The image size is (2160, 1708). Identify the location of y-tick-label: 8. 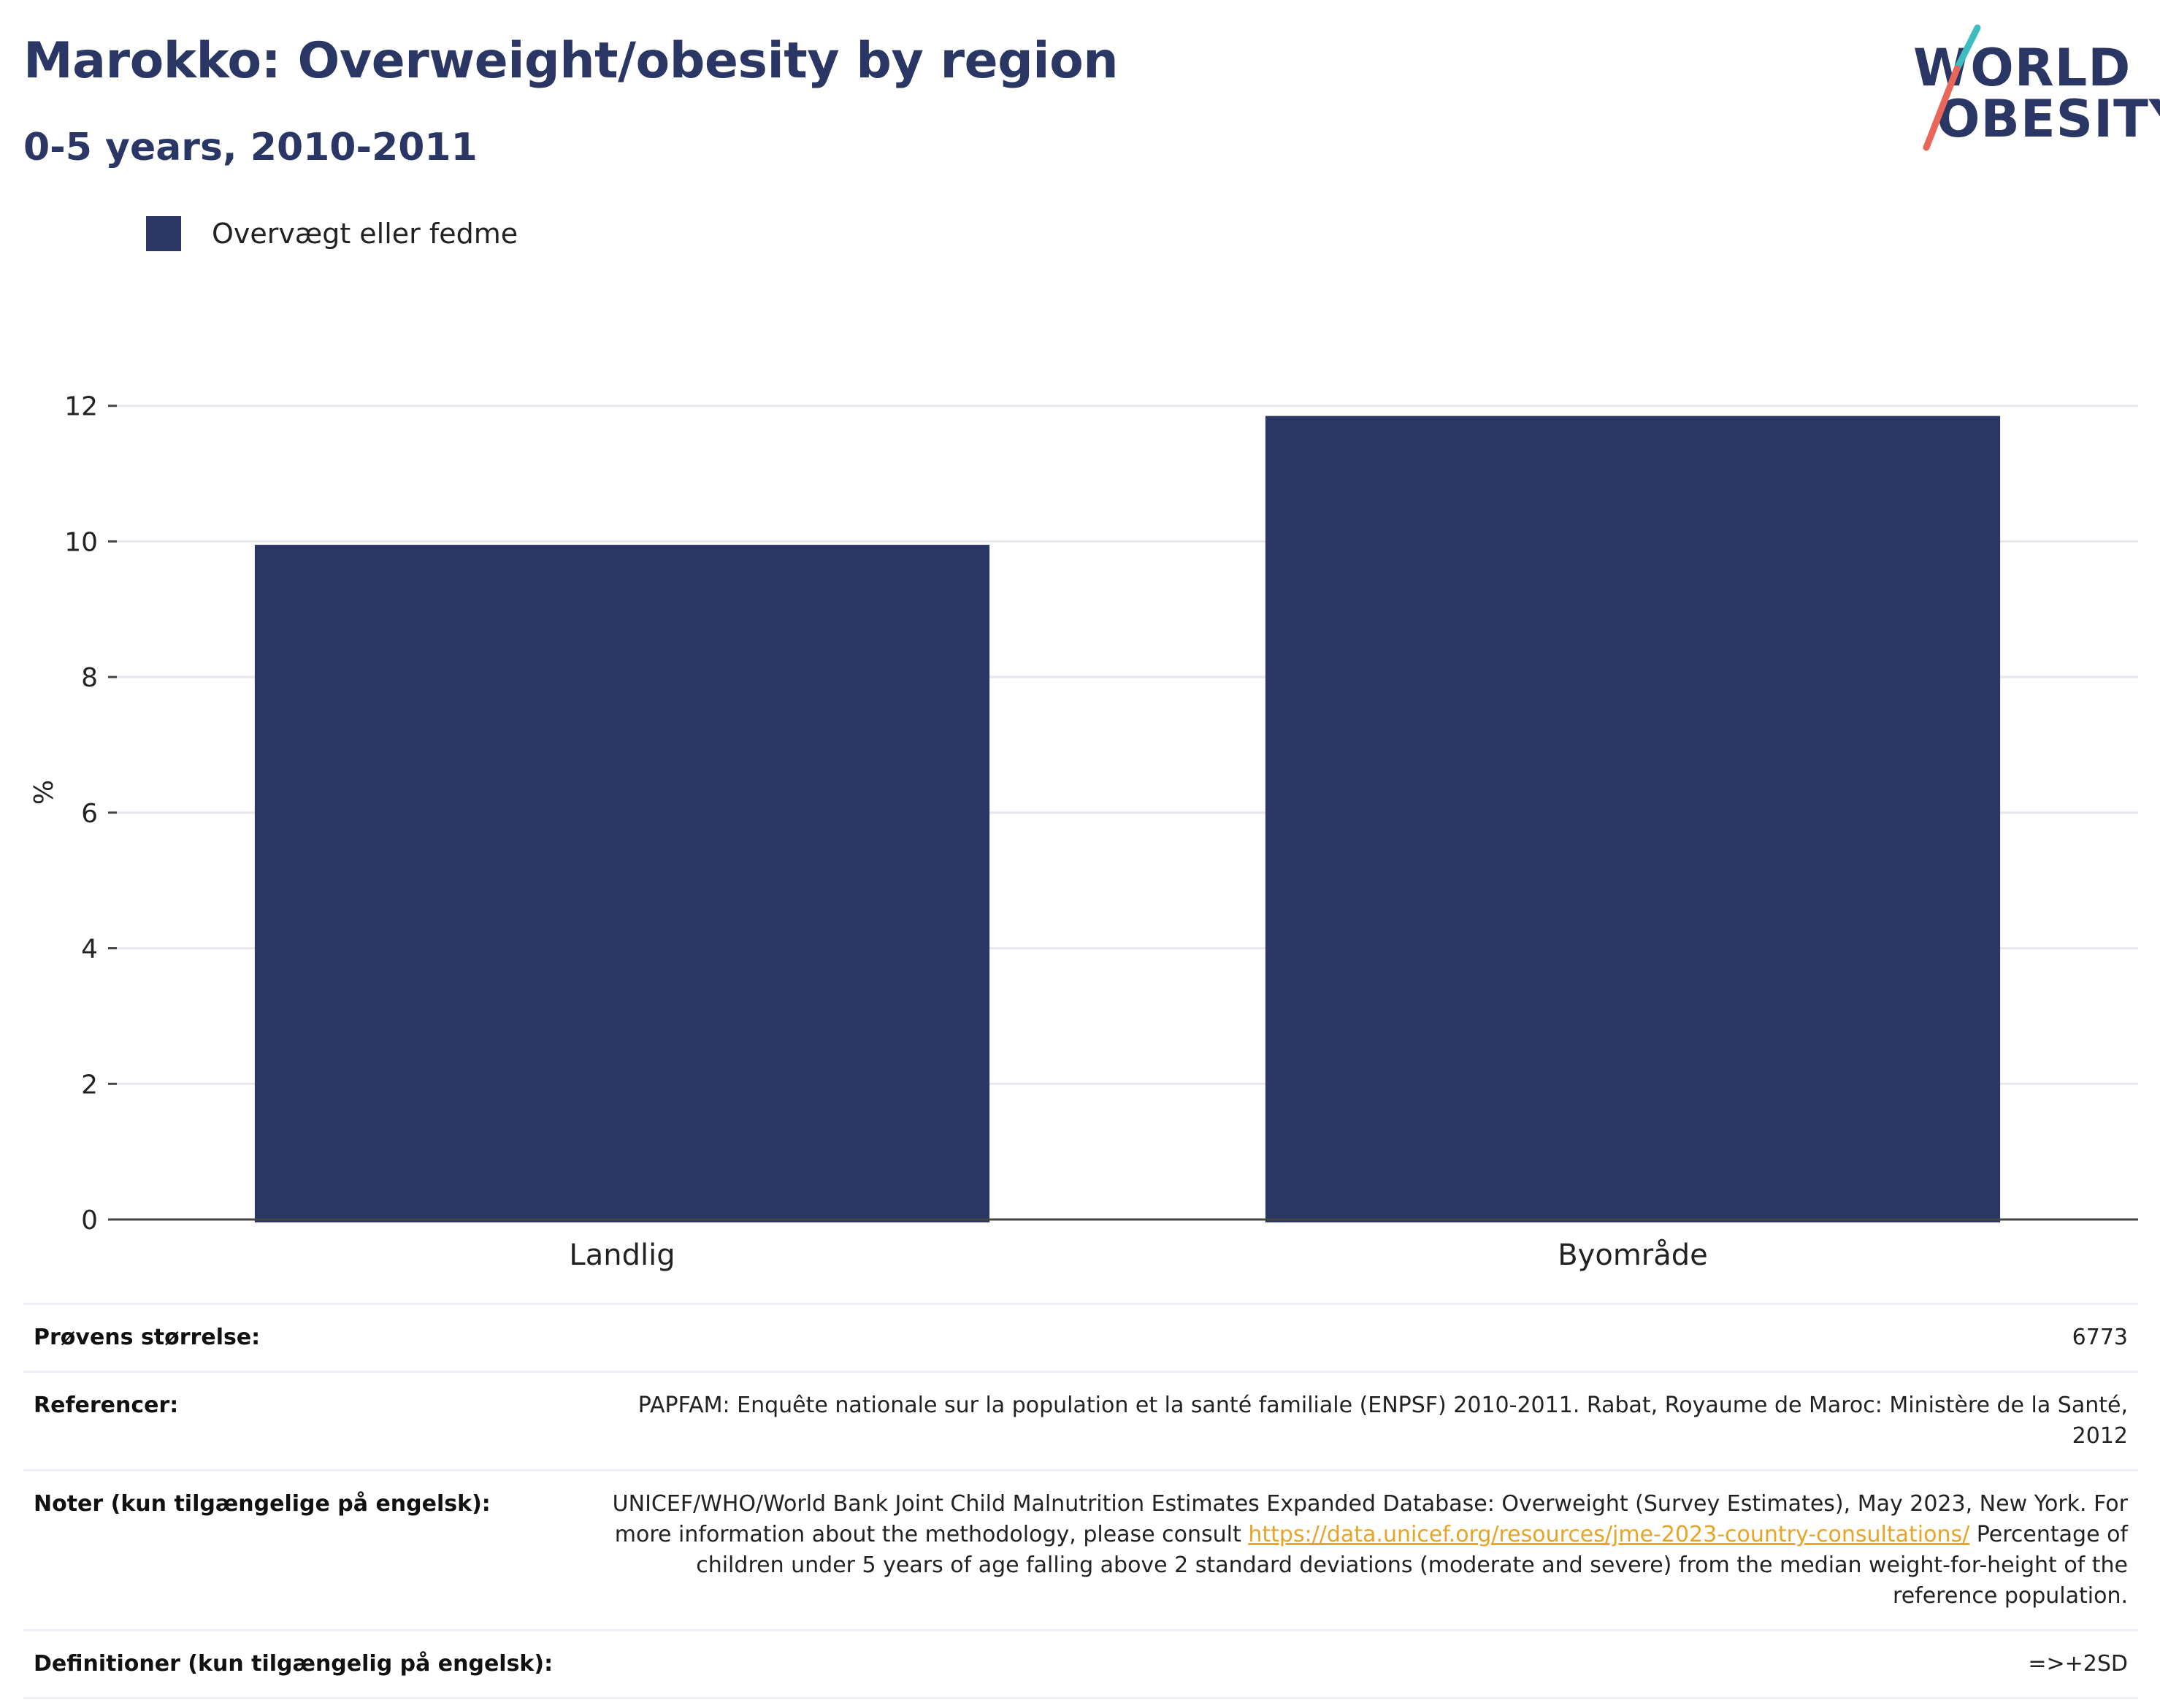
(89, 678).